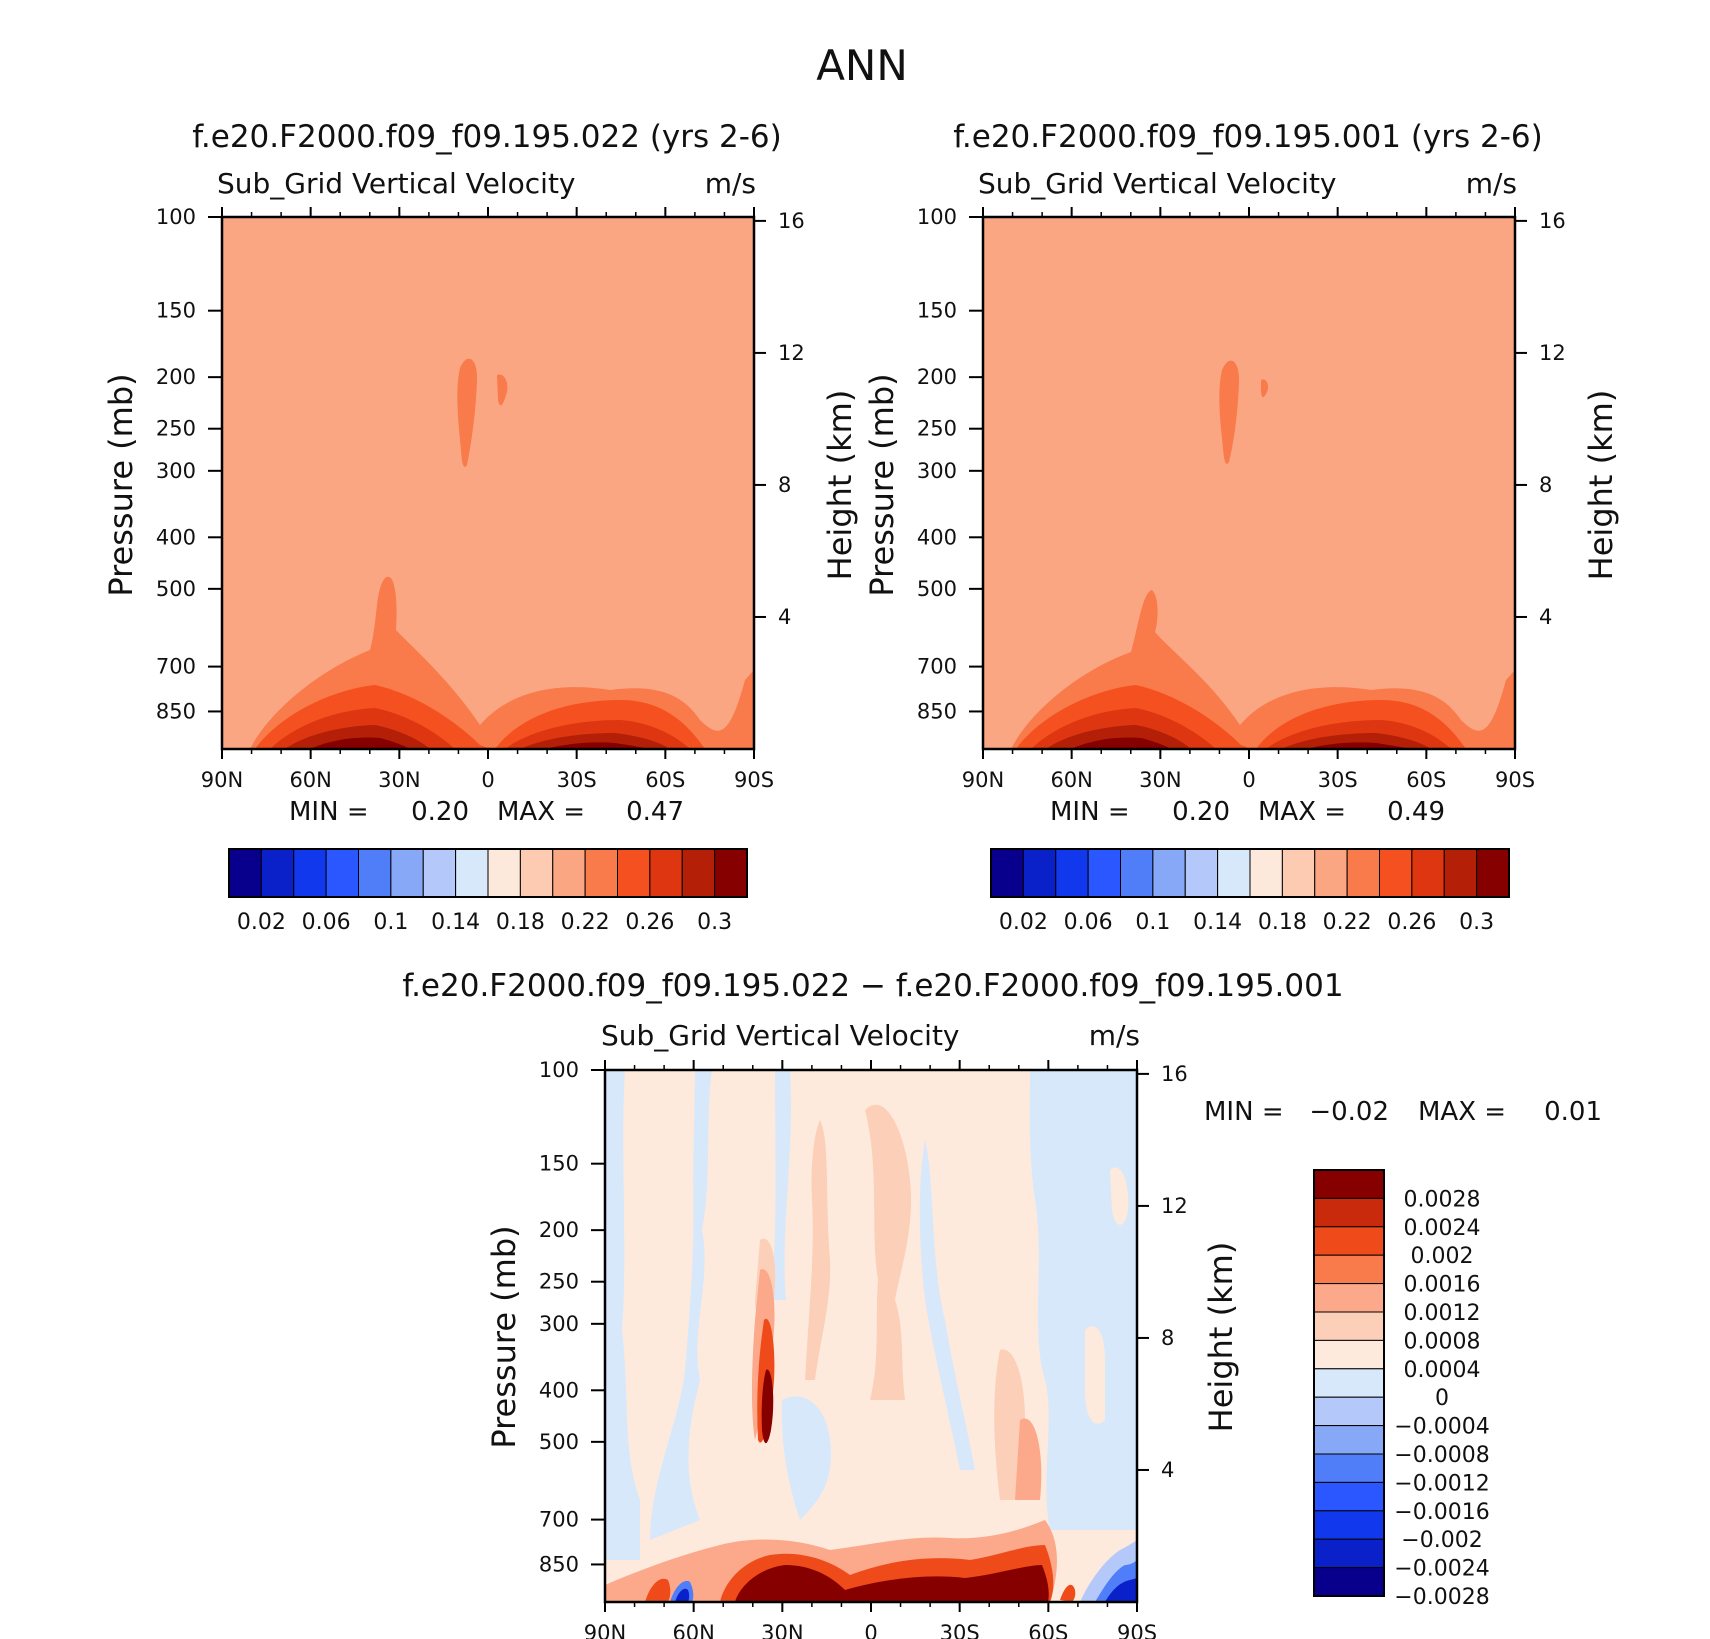  Describe the element at coordinates (455, 922) in the screenshot. I see `colorbar-tick-label: 0.14` at that location.